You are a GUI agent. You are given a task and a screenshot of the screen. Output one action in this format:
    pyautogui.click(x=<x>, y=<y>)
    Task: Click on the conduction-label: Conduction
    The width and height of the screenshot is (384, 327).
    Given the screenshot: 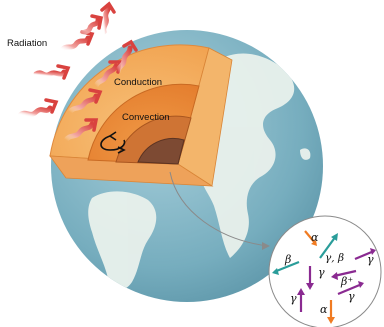 What is the action you would take?
    pyautogui.click(x=138, y=82)
    